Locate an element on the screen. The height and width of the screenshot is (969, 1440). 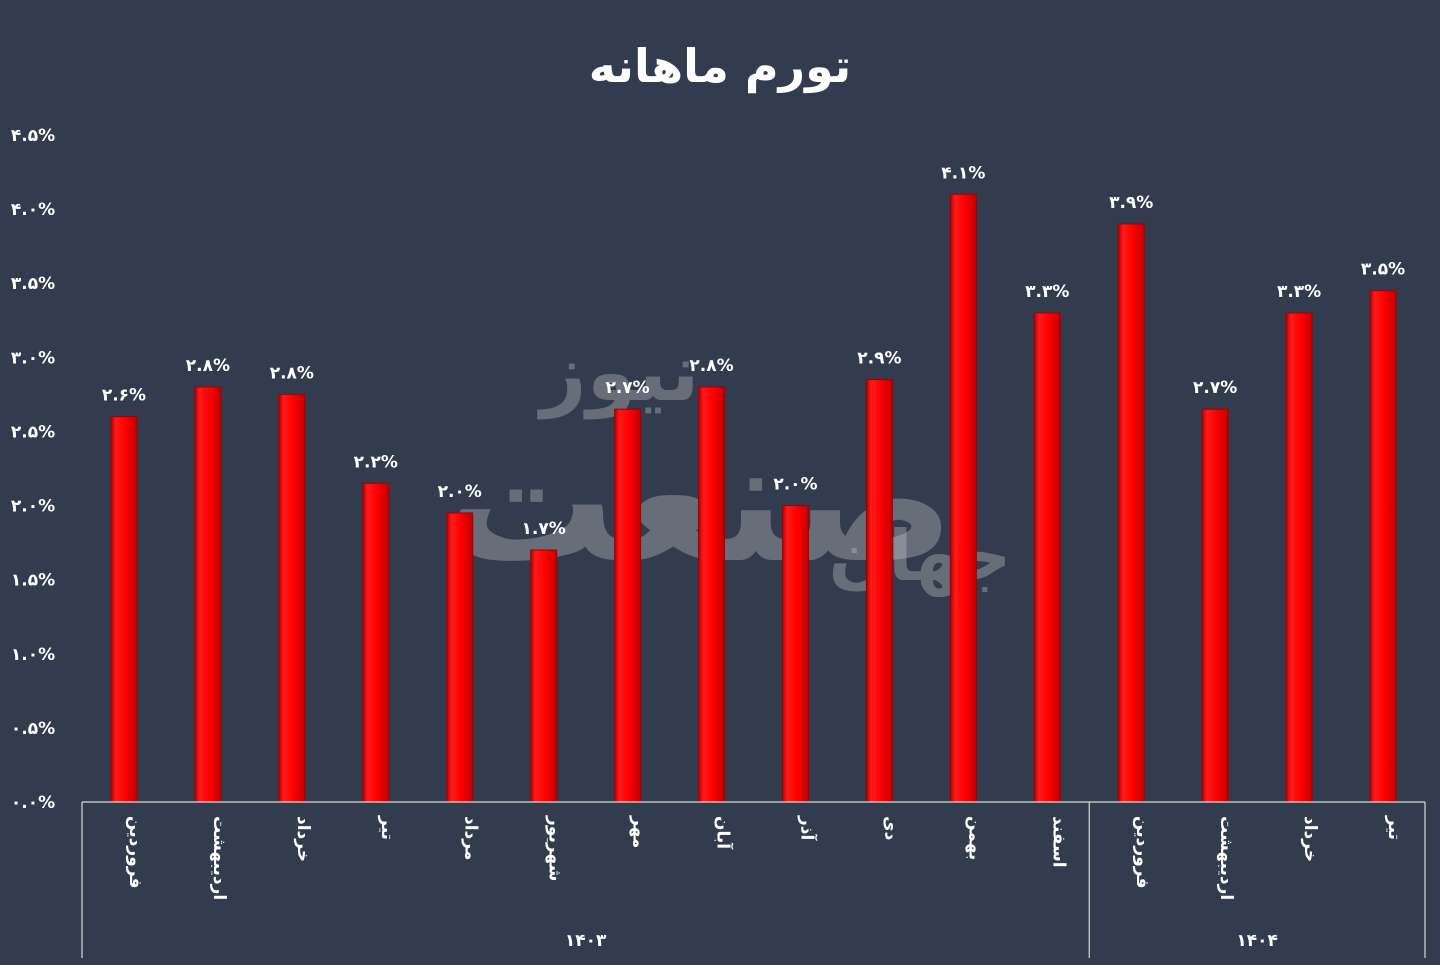
y-tick-label: ۲.۵% is located at coordinates (33, 432).